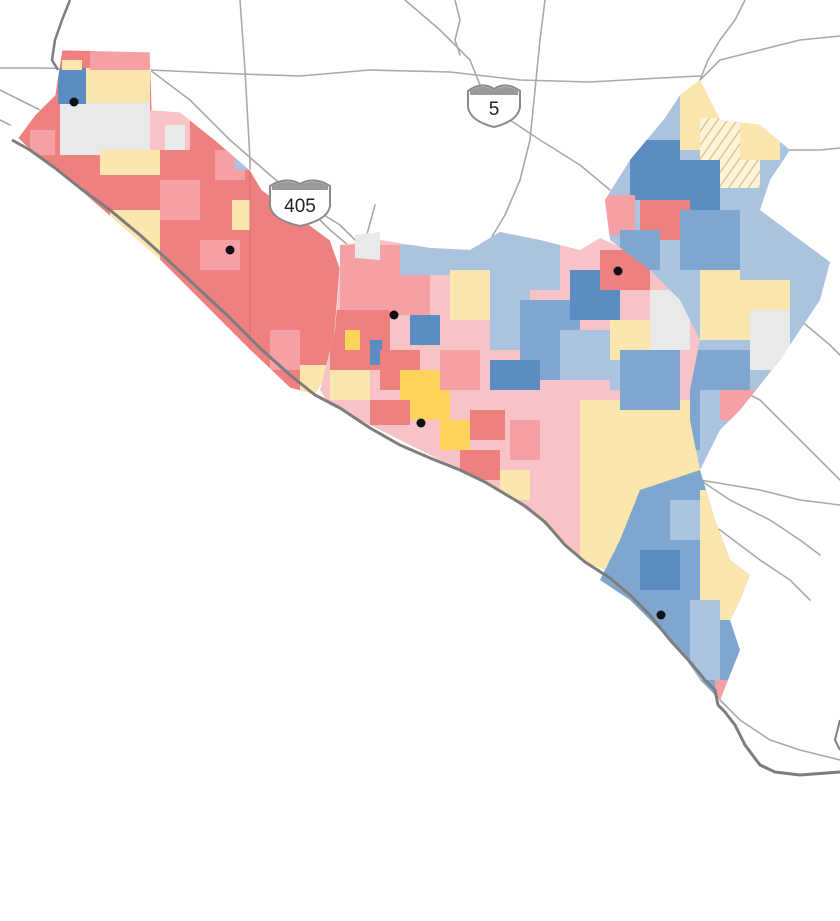 The width and height of the screenshot is (840, 921). Describe the element at coordinates (61, 35) in the screenshot. I see `inland-boundary` at that location.